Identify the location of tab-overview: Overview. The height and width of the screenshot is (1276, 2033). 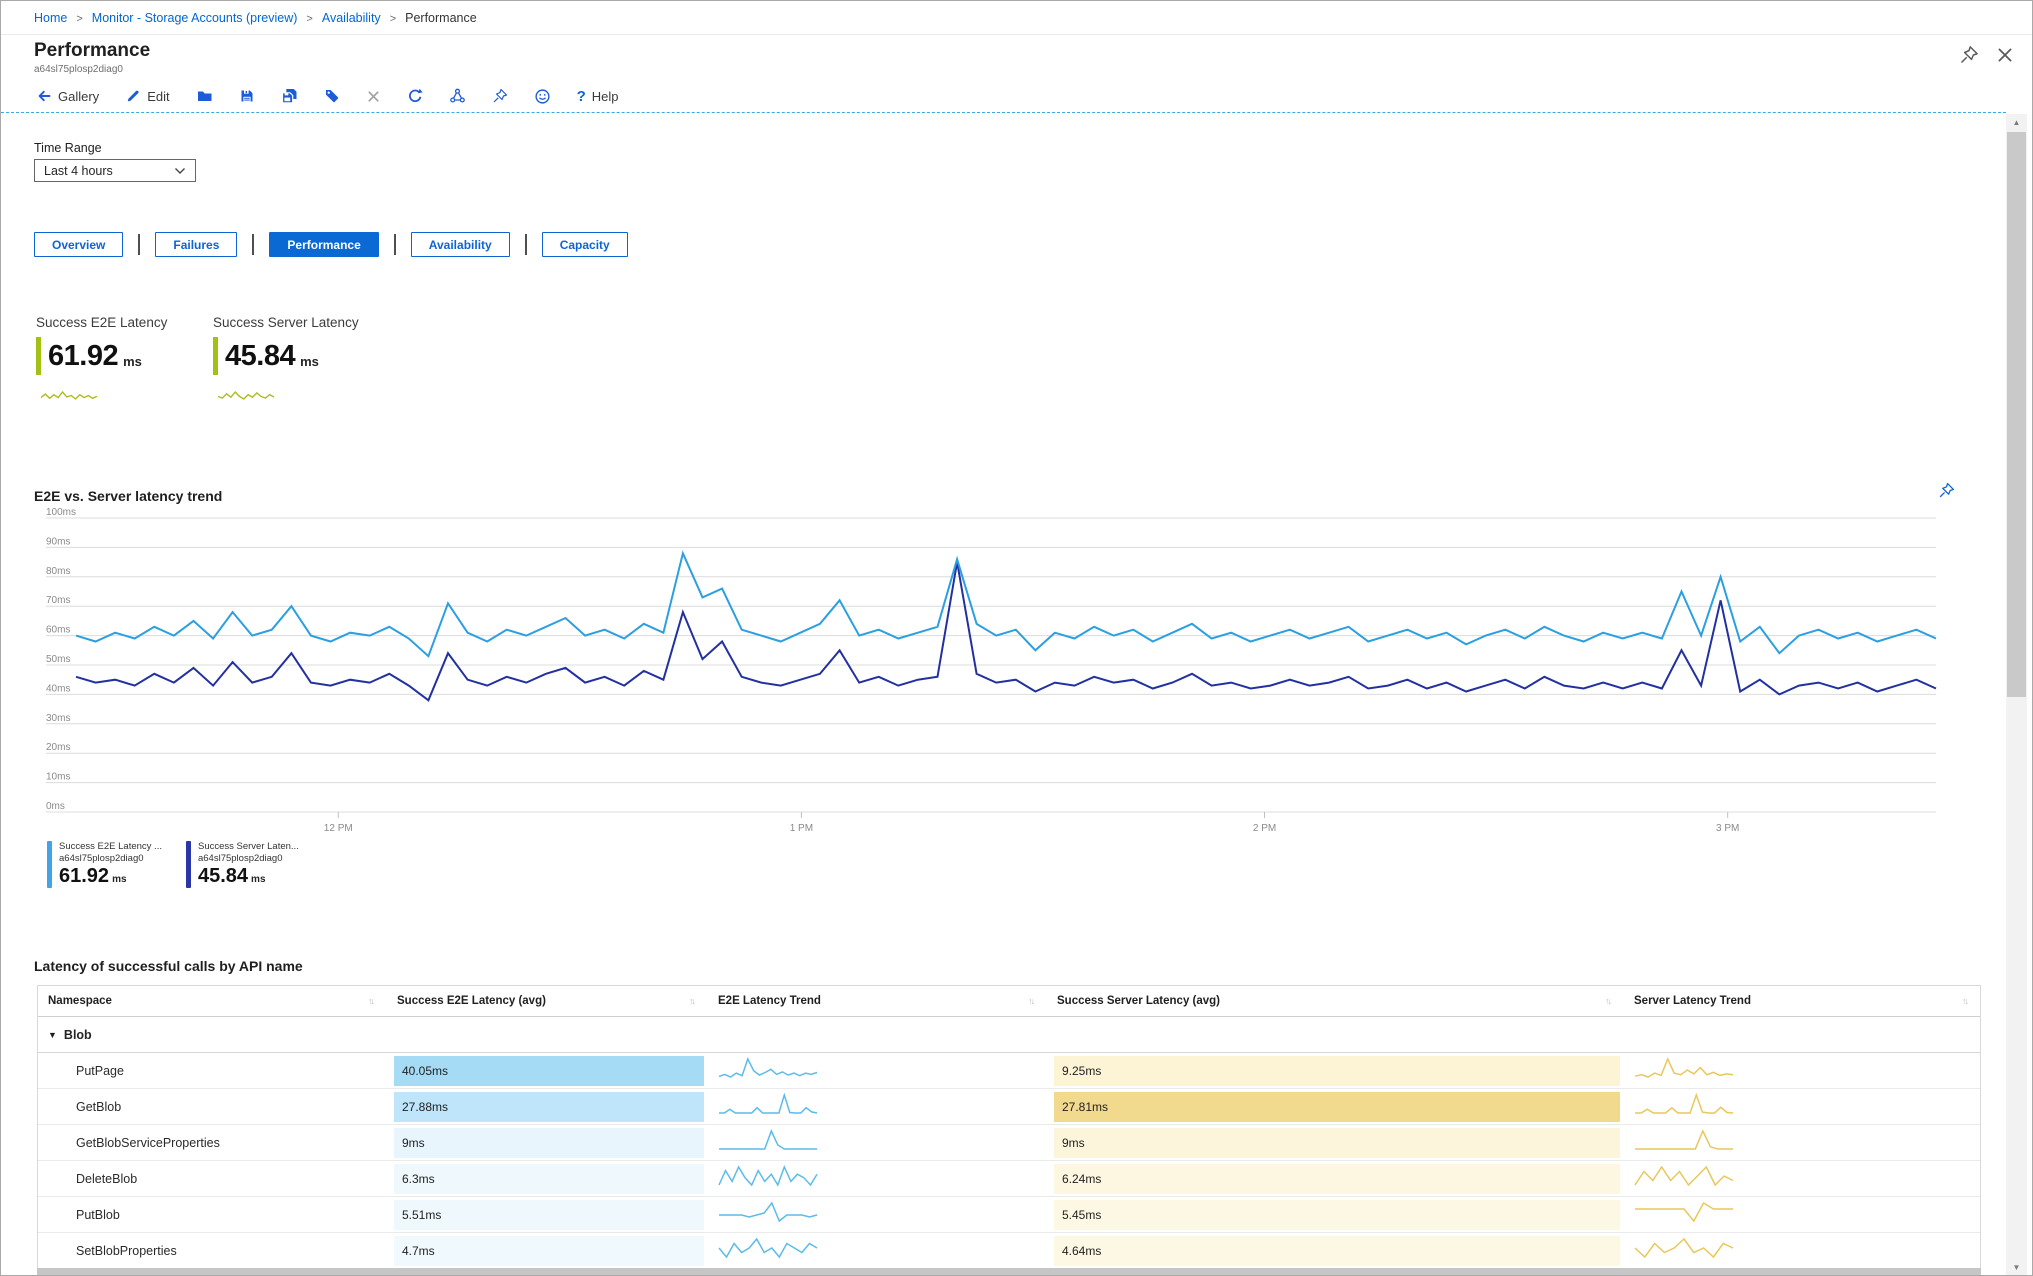
(79, 244).